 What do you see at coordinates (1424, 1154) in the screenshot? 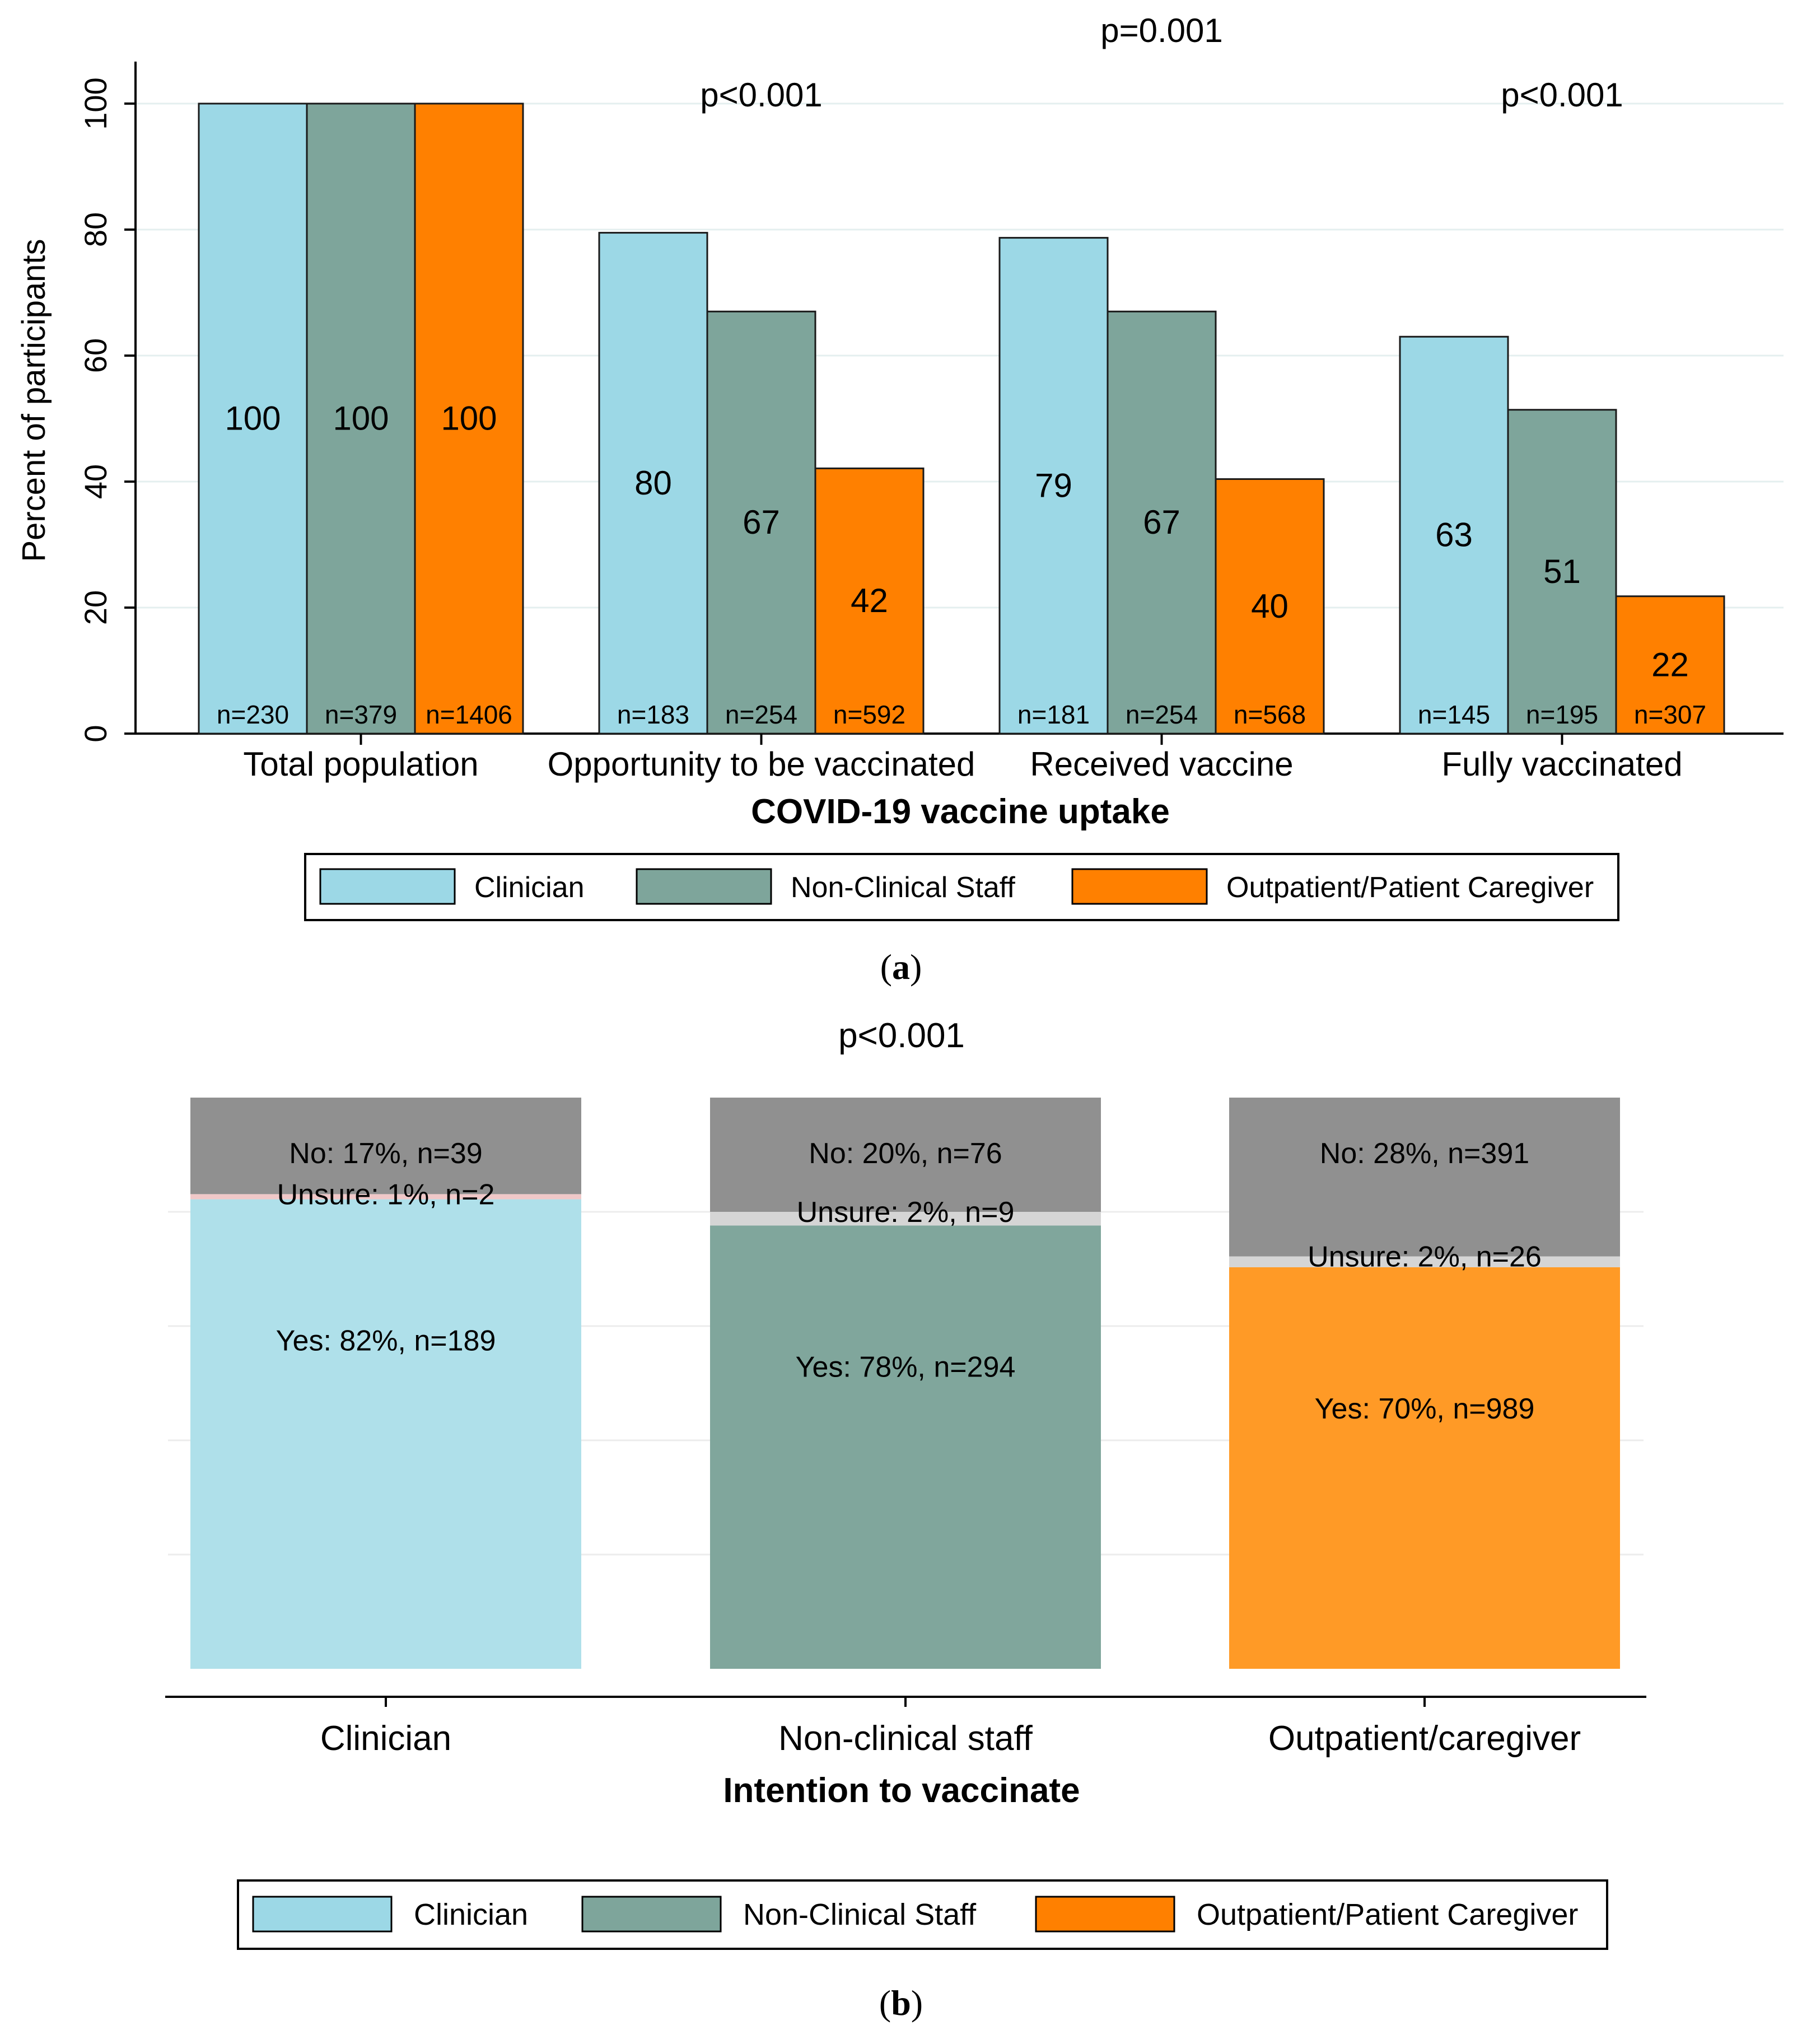
I see `segment-label-no: No: 28%, n=391` at bounding box center [1424, 1154].